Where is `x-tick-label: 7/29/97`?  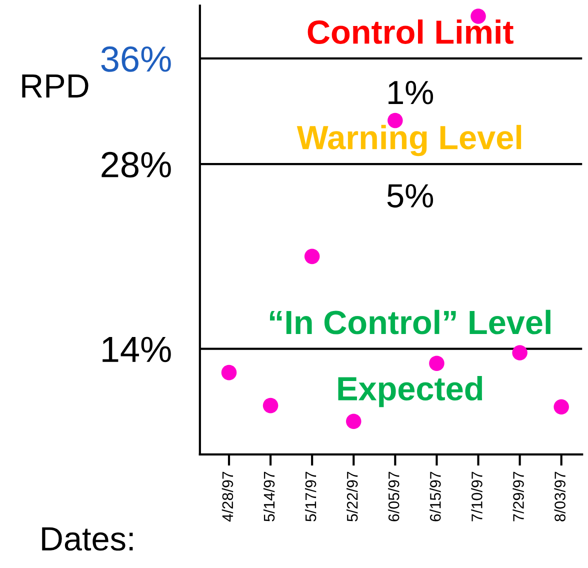
x-tick-label: 7/29/97 is located at coordinates (518, 497).